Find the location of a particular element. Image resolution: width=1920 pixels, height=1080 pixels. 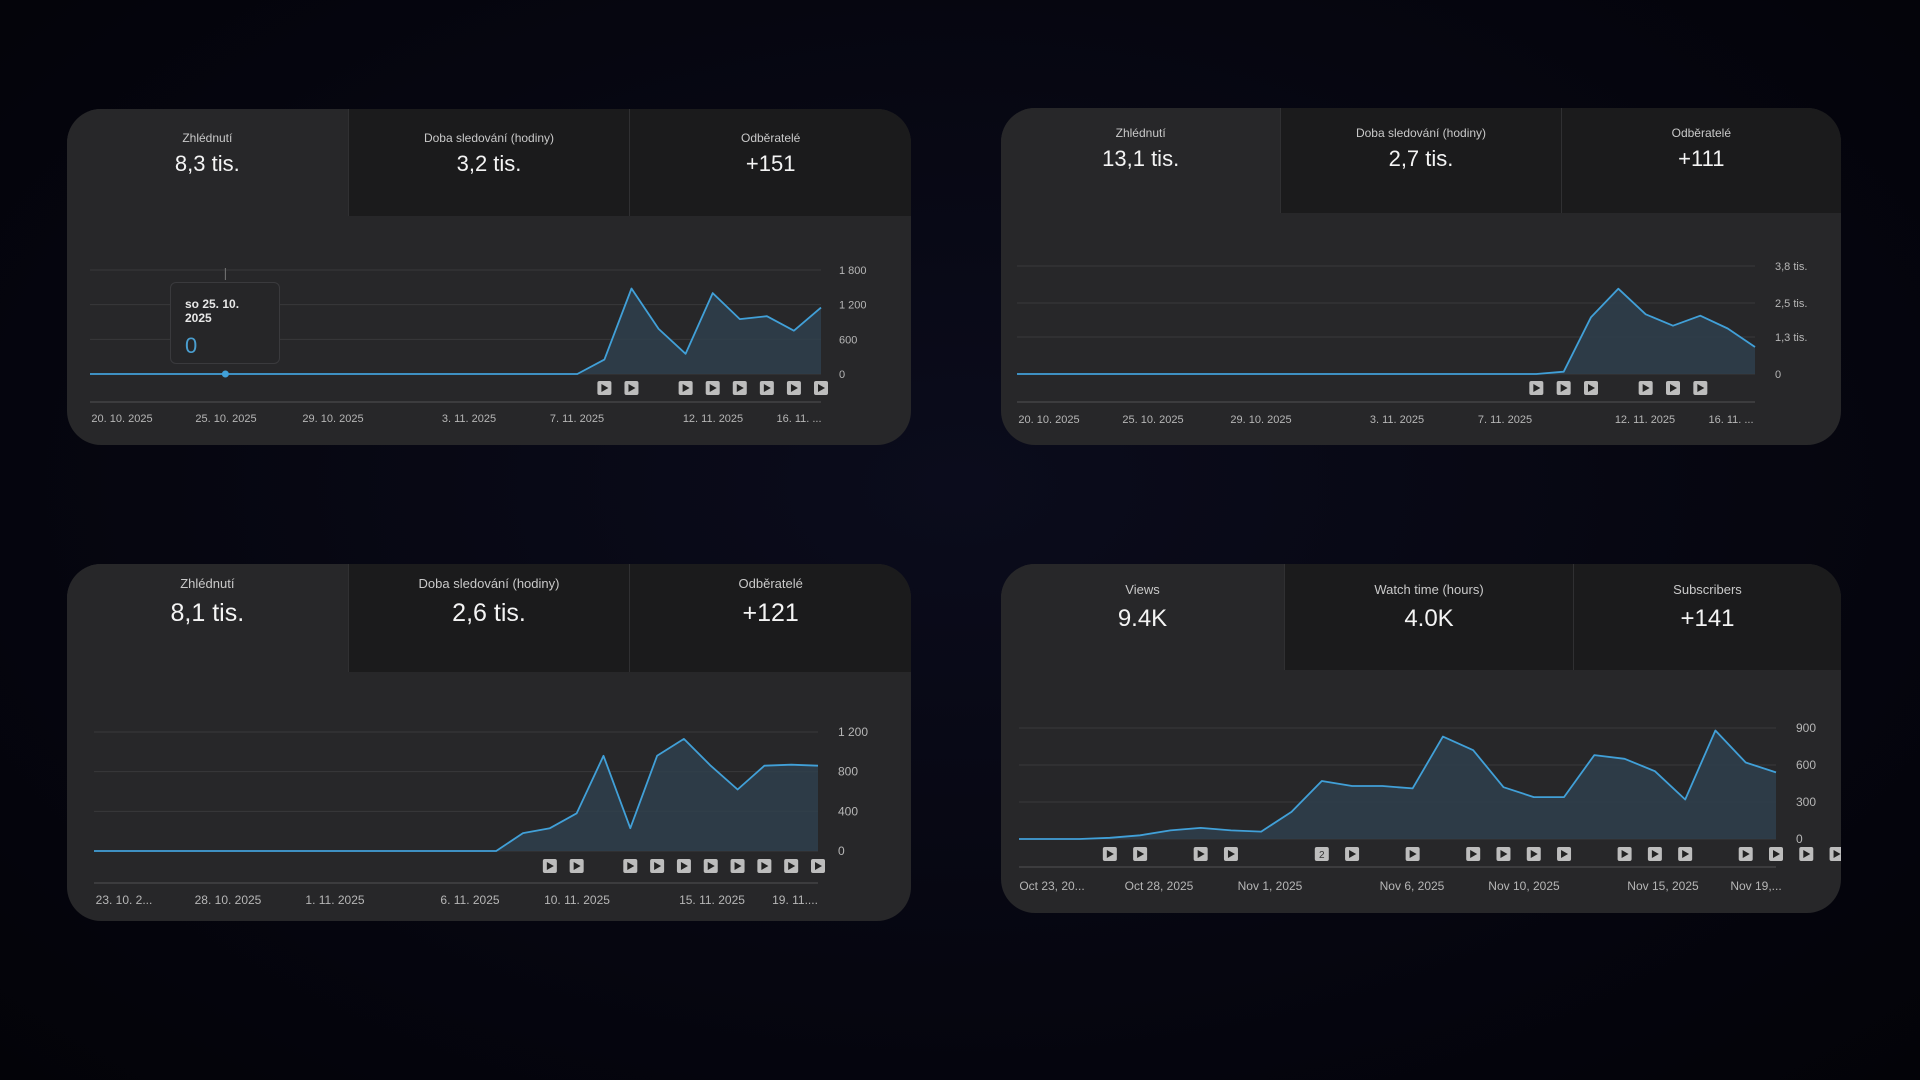

tab-views: Views 9.4K is located at coordinates (1142, 617).